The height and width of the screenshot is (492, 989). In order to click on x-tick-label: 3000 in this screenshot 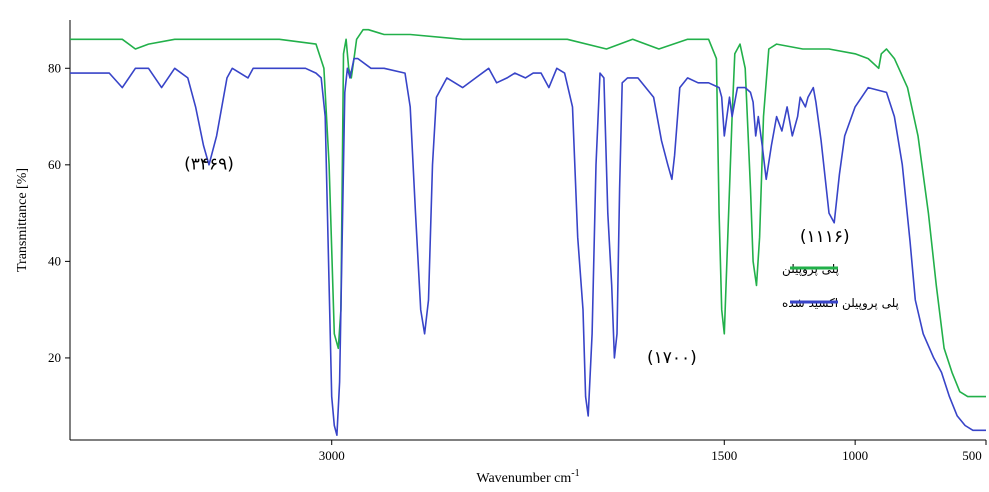, I will do `click(332, 455)`.